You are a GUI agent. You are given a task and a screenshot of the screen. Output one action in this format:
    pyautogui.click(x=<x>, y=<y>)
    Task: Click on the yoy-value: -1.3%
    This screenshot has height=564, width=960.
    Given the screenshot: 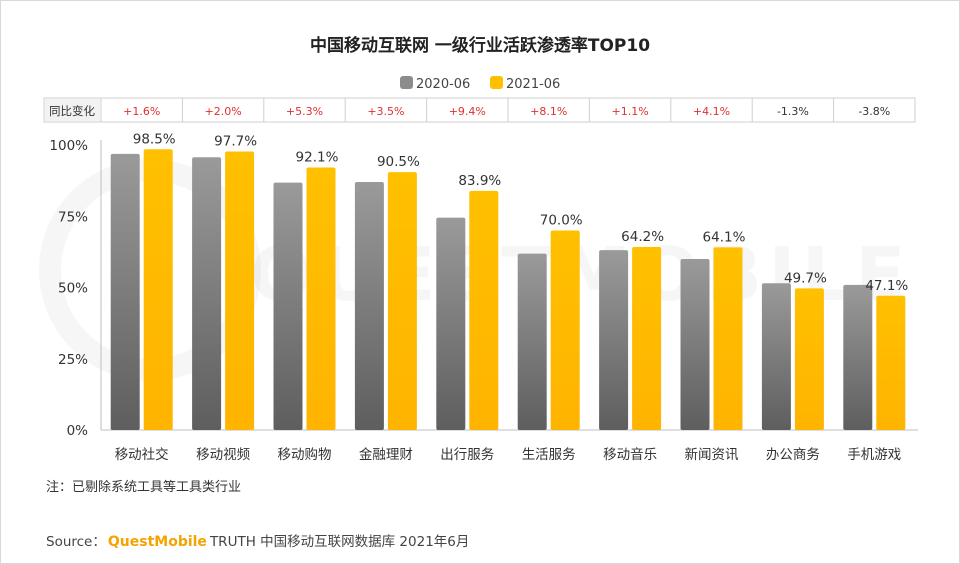 What is the action you would take?
    pyautogui.click(x=793, y=111)
    